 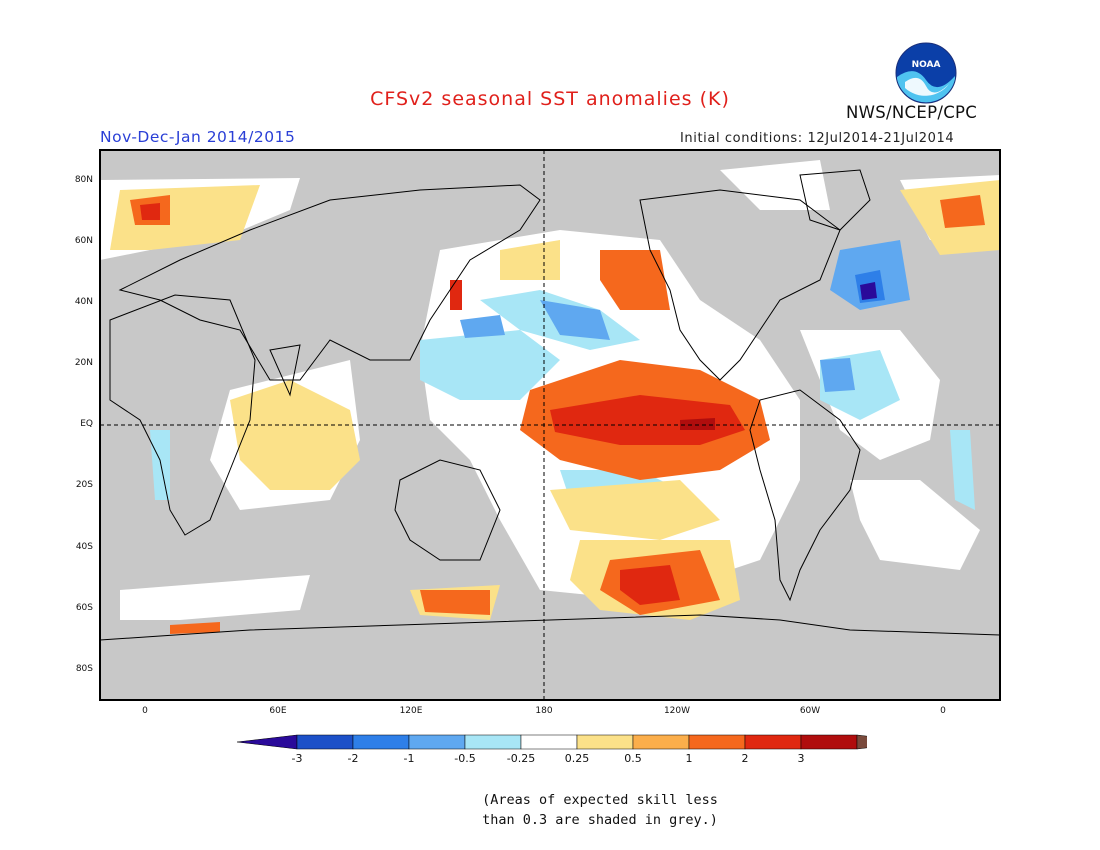 I want to click on lon-label: 60W, so click(x=810, y=711).